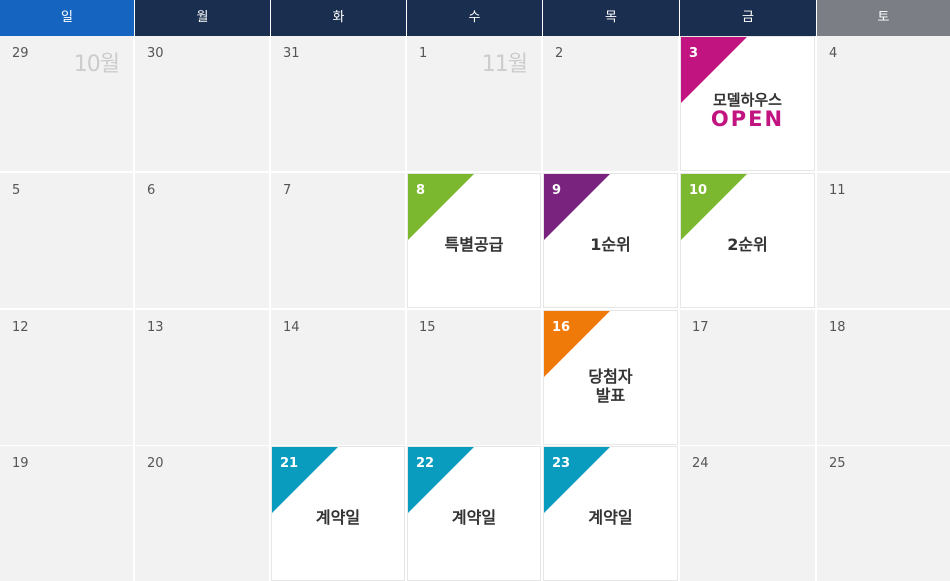 The height and width of the screenshot is (581, 950). Describe the element at coordinates (338, 240) in the screenshot. I see `day-cell: 7` at that location.